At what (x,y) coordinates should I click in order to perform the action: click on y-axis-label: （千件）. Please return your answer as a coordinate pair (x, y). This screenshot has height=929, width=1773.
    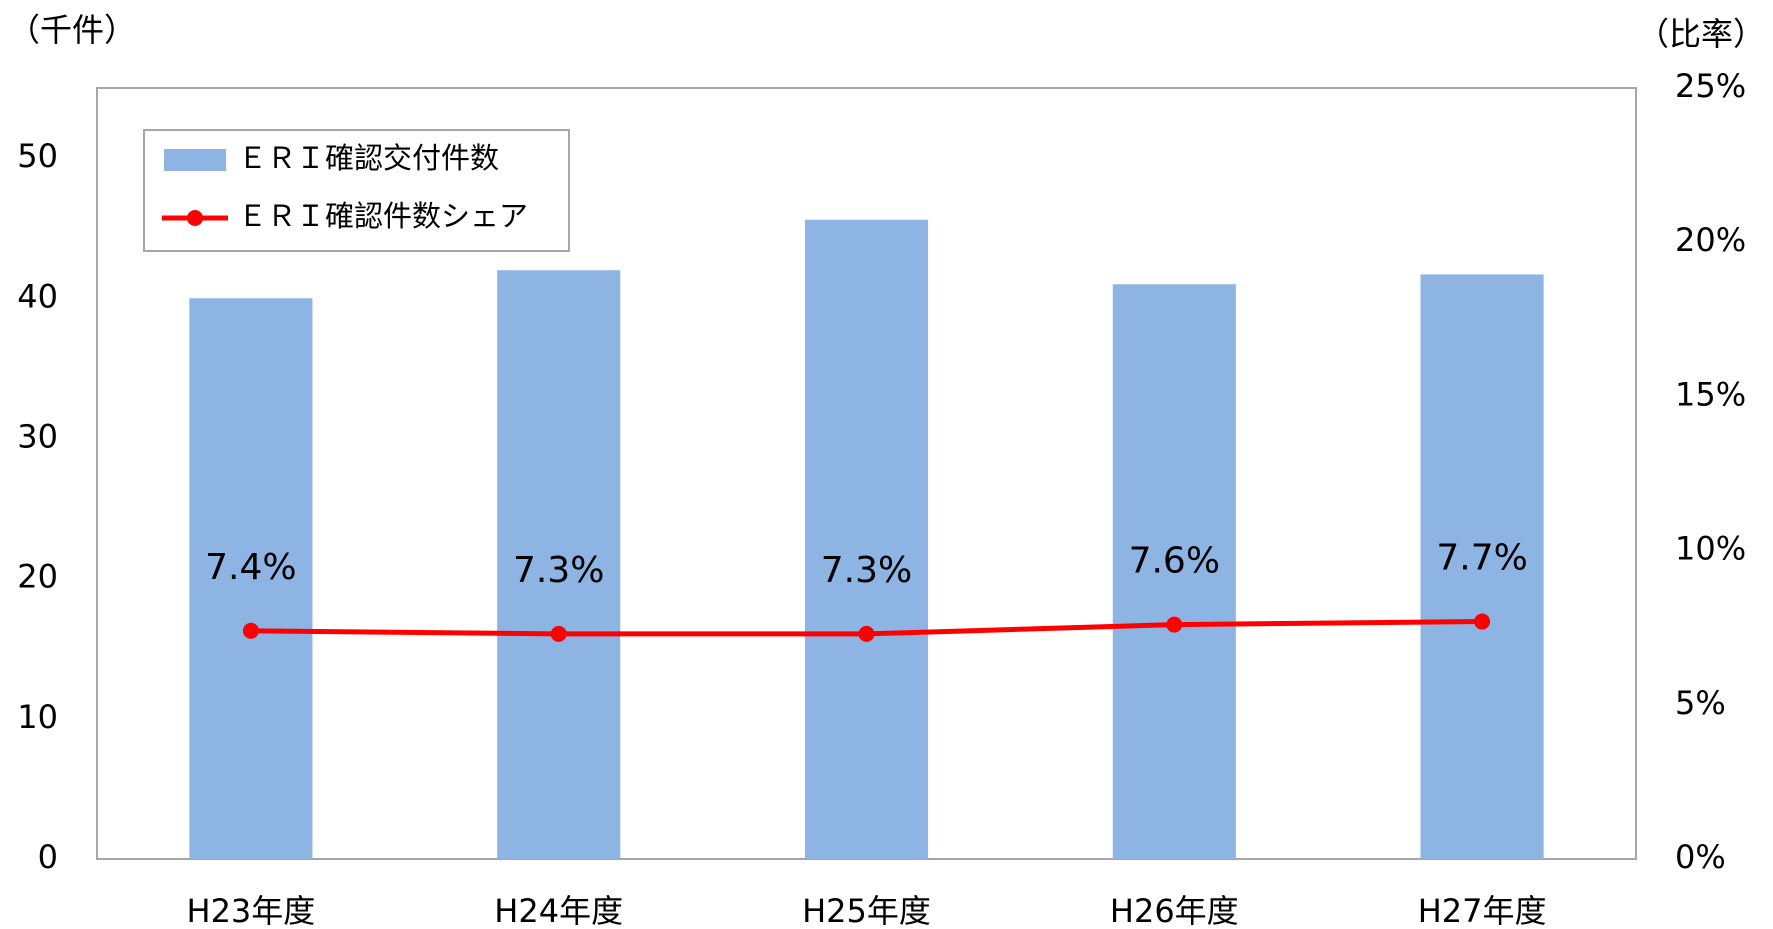
    Looking at the image, I should click on (72, 30).